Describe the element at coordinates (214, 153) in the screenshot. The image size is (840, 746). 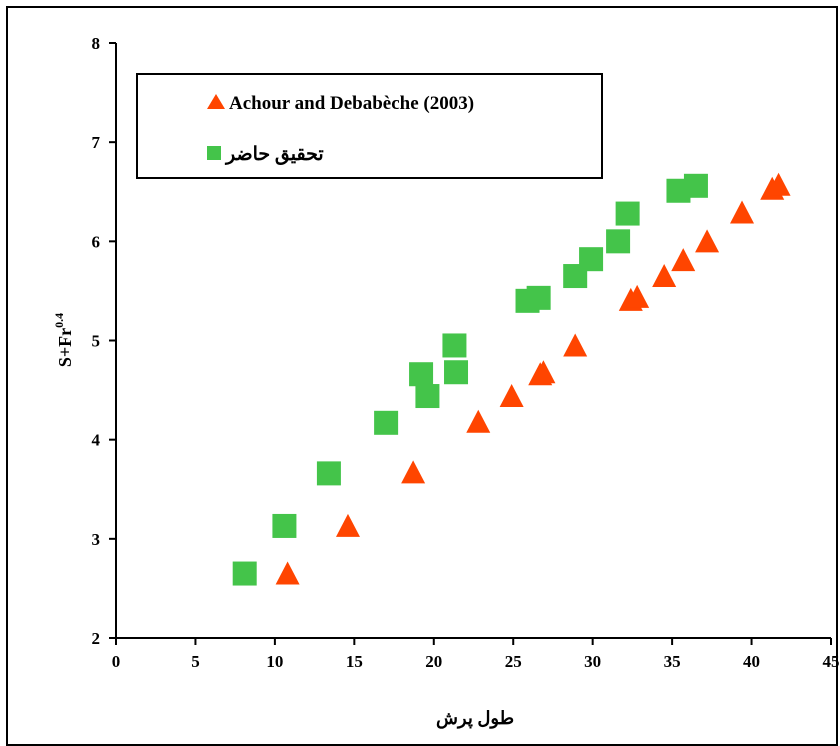
I see `legend-square-icon` at that location.